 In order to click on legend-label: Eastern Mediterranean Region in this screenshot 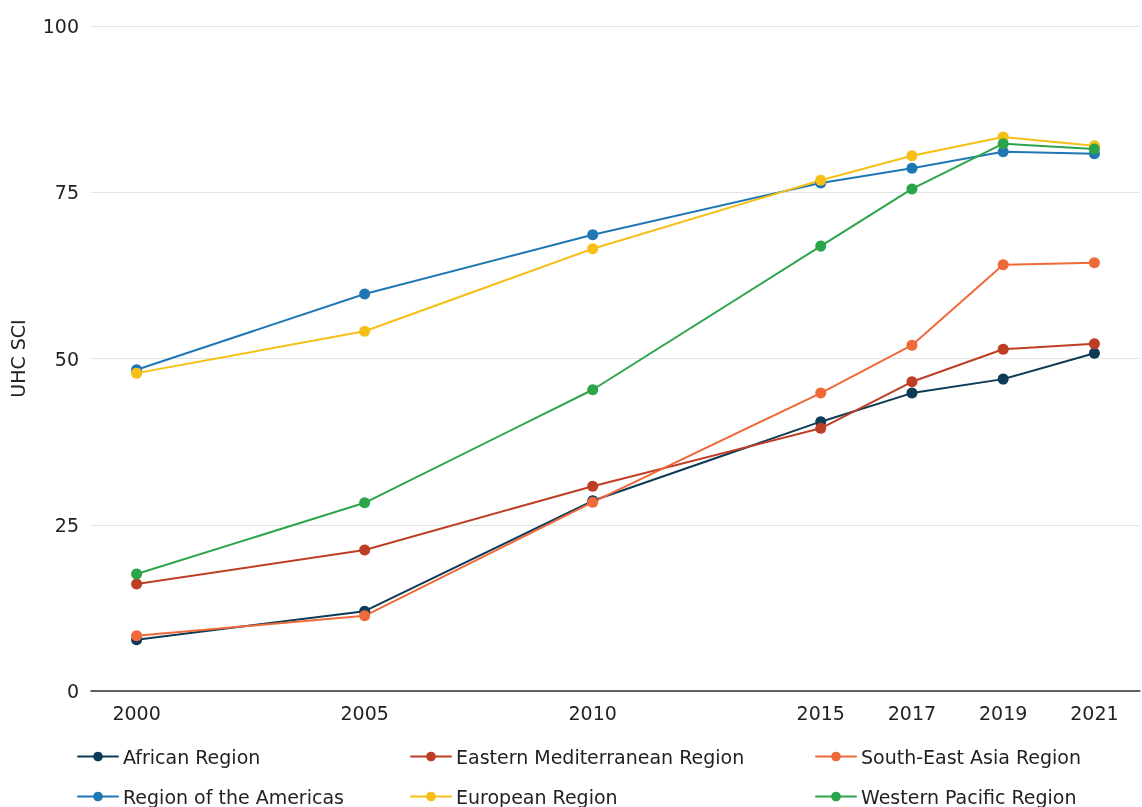, I will do `click(600, 756)`.